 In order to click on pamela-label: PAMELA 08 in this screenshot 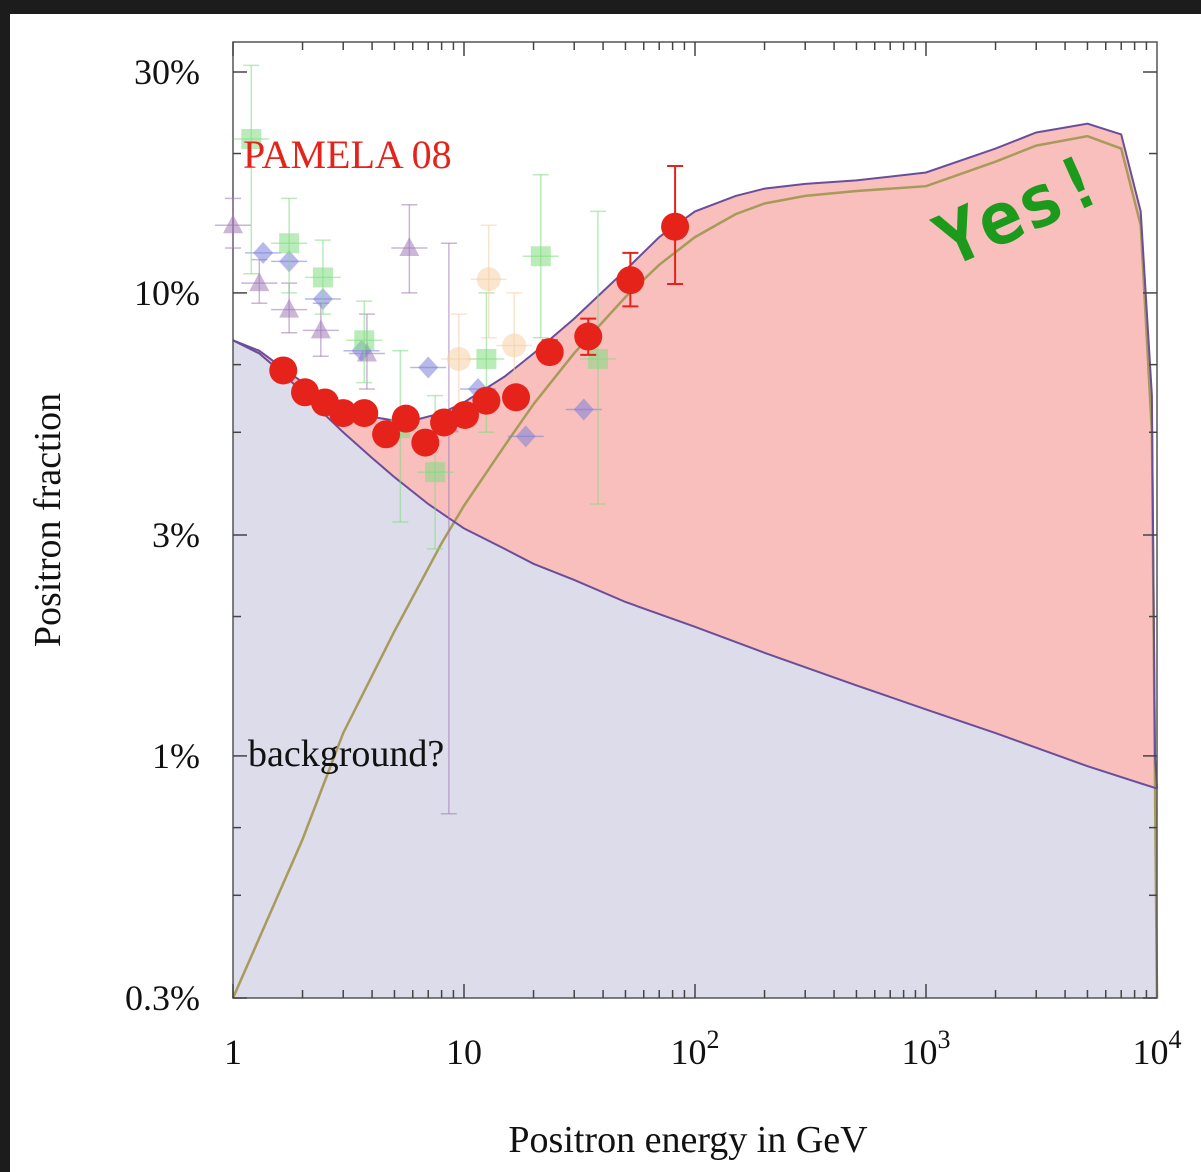, I will do `click(347, 154)`.